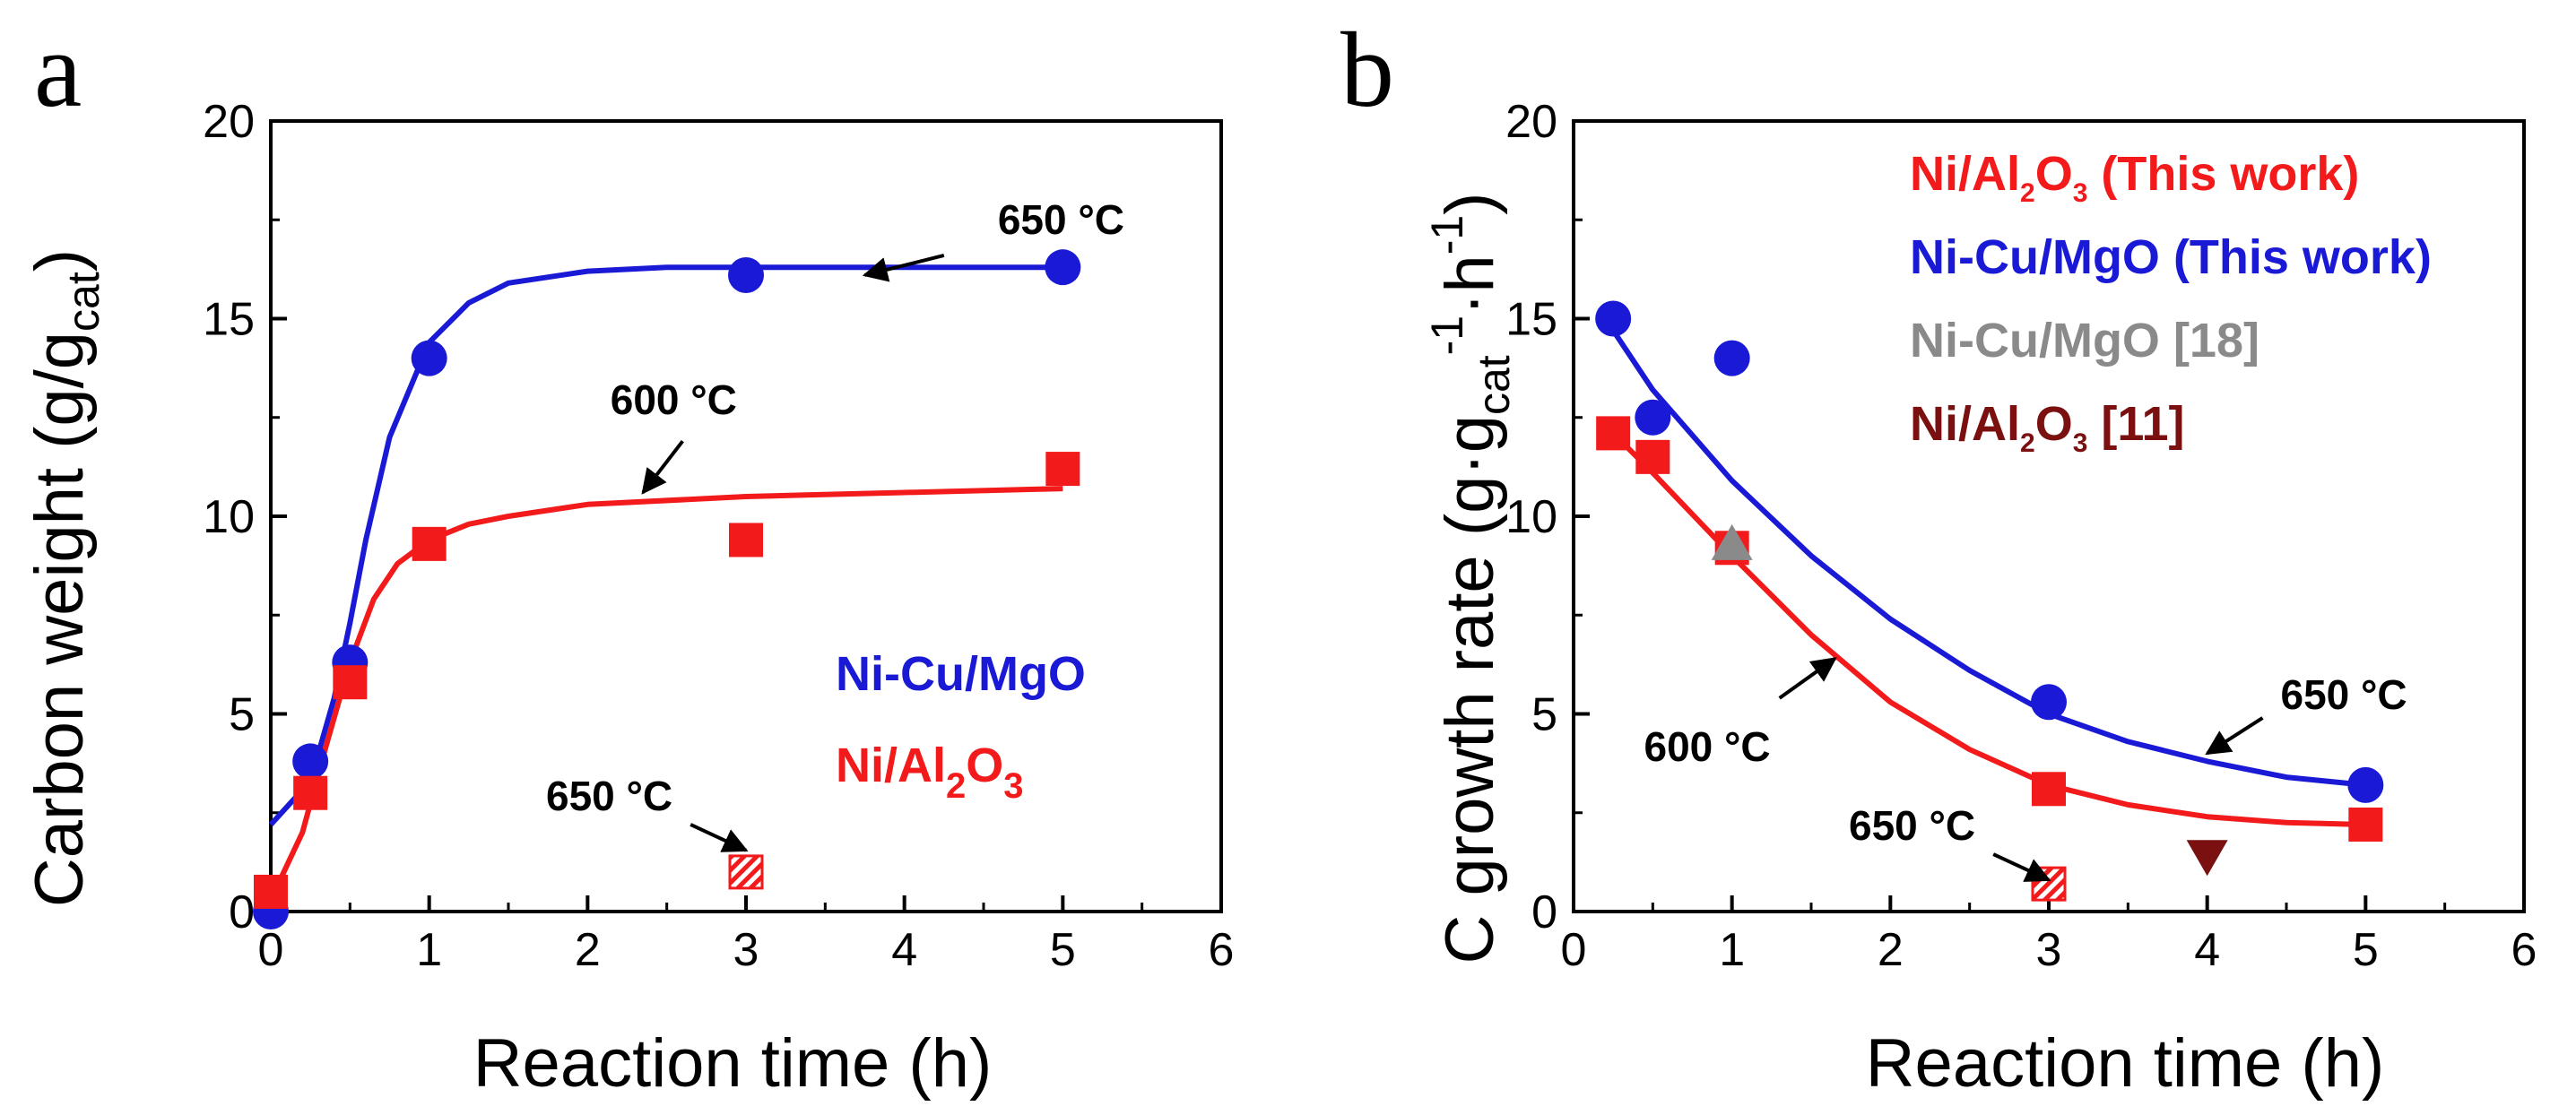 Image resolution: width=2576 pixels, height=1115 pixels. Describe the element at coordinates (58, 69) in the screenshot. I see `panel-a-letter: a` at that location.